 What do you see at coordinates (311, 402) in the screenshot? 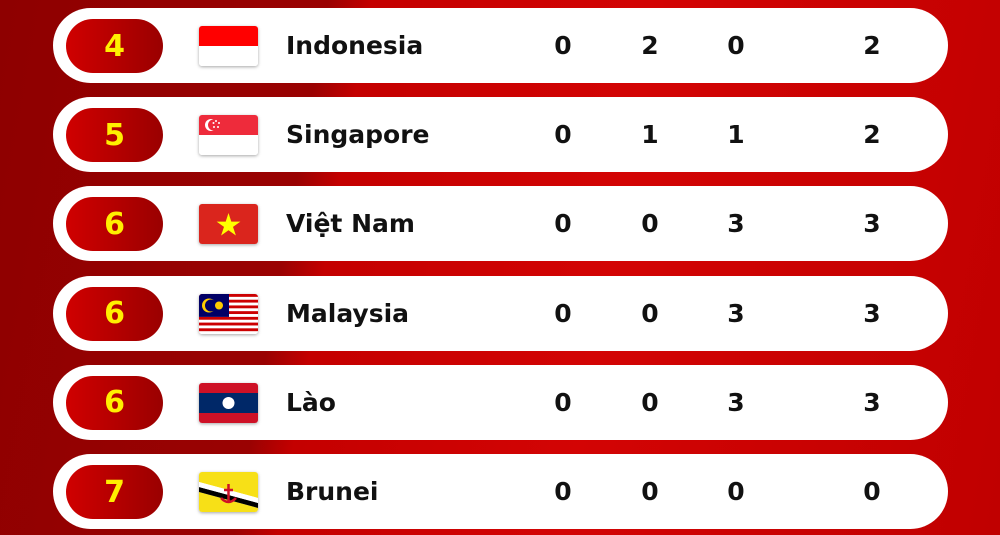
I see `country-name: Lào` at bounding box center [311, 402].